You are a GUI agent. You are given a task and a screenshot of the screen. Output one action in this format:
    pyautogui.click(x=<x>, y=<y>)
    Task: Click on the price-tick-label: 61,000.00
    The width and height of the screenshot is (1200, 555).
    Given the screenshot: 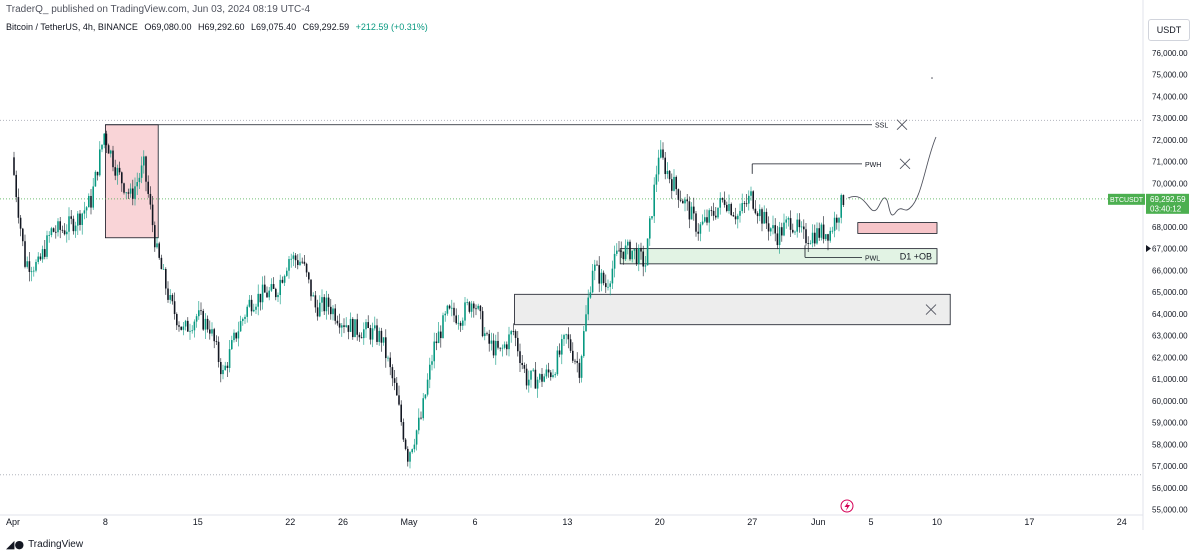 What is the action you would take?
    pyautogui.click(x=1170, y=379)
    